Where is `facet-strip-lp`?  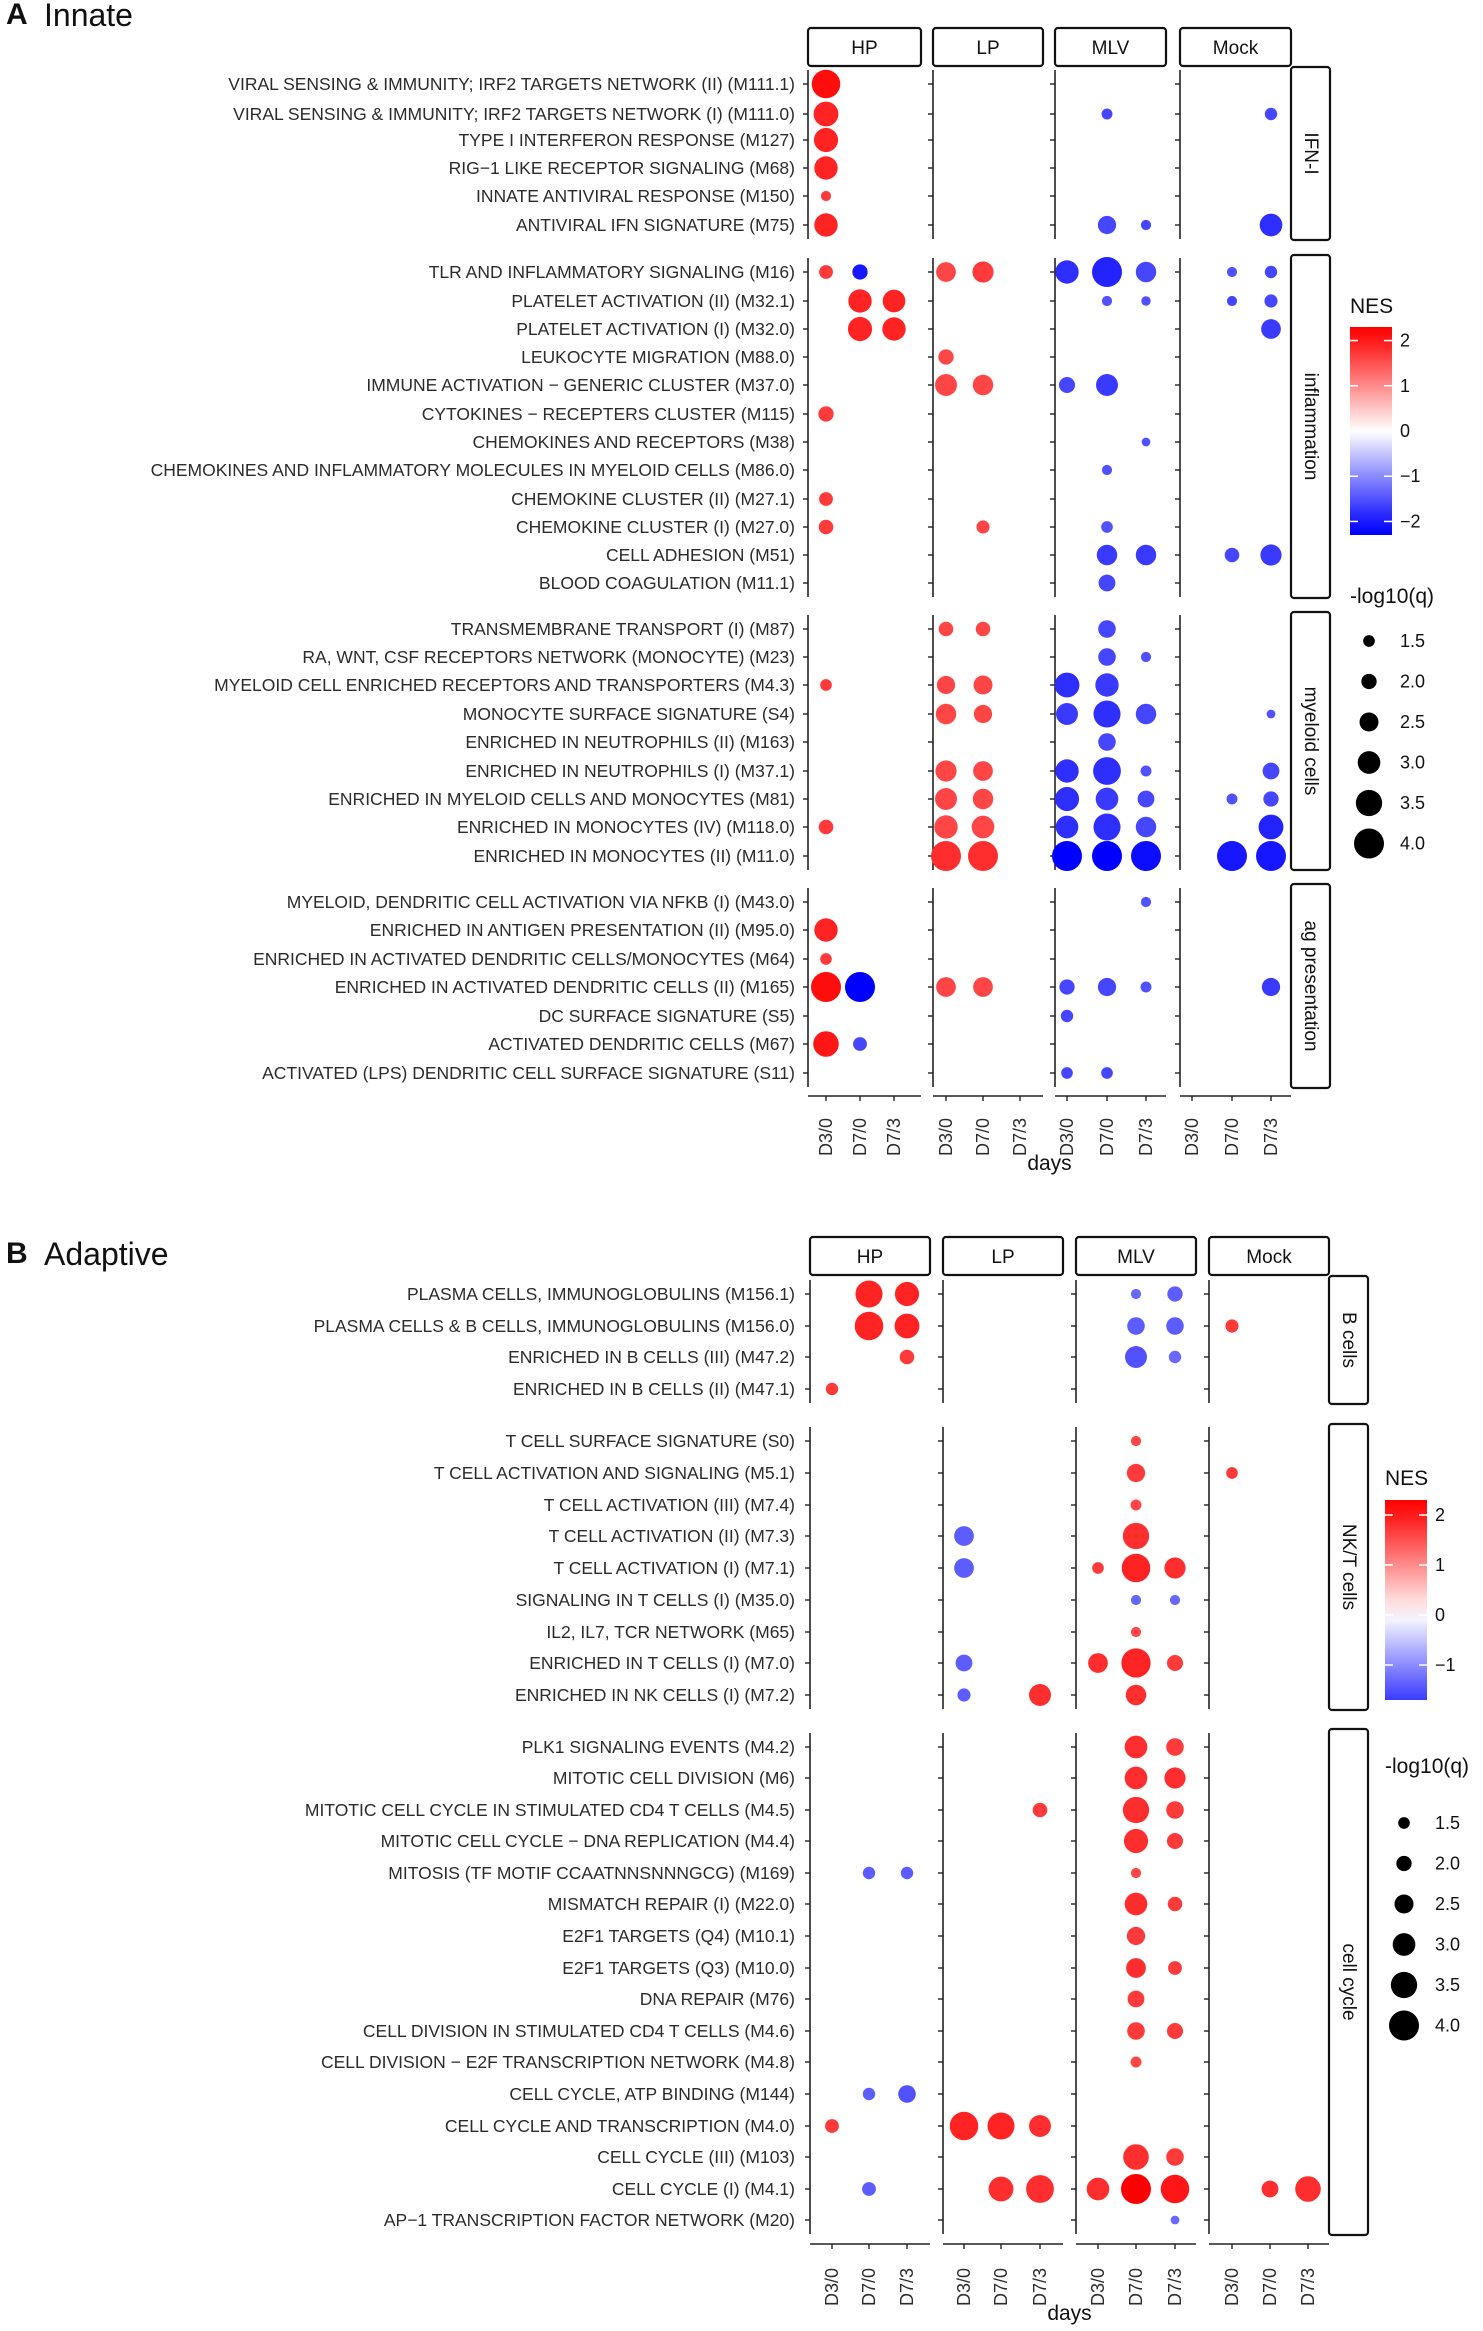 facet-strip-lp is located at coordinates (1003, 1256).